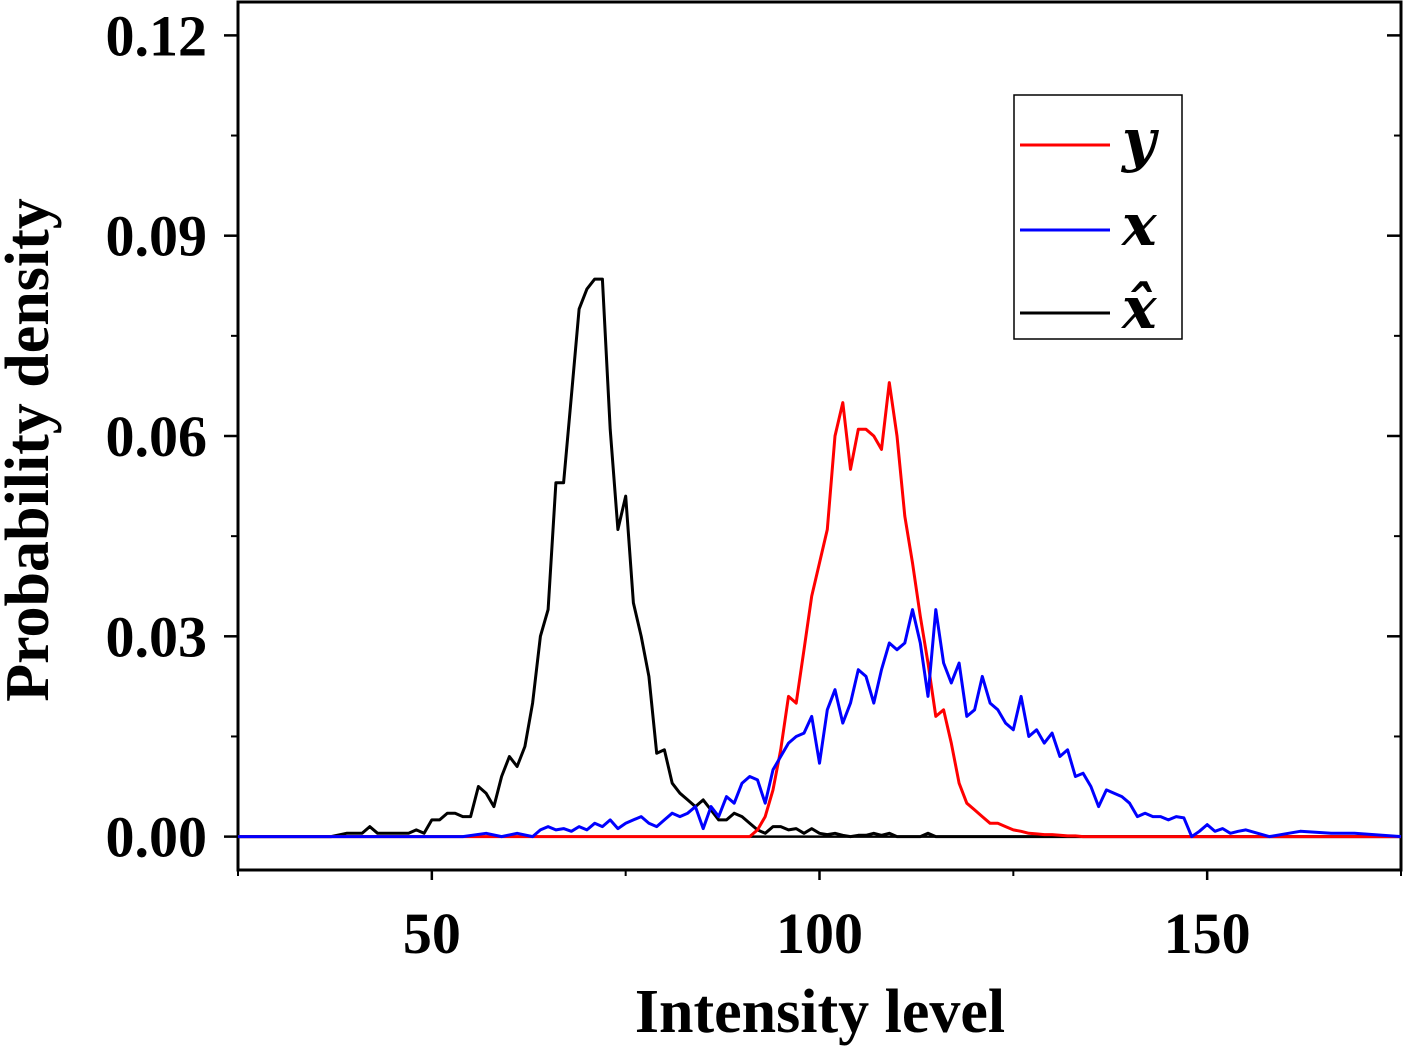  What do you see at coordinates (157, 35) in the screenshot?
I see `y-tick-label: 0.12` at bounding box center [157, 35].